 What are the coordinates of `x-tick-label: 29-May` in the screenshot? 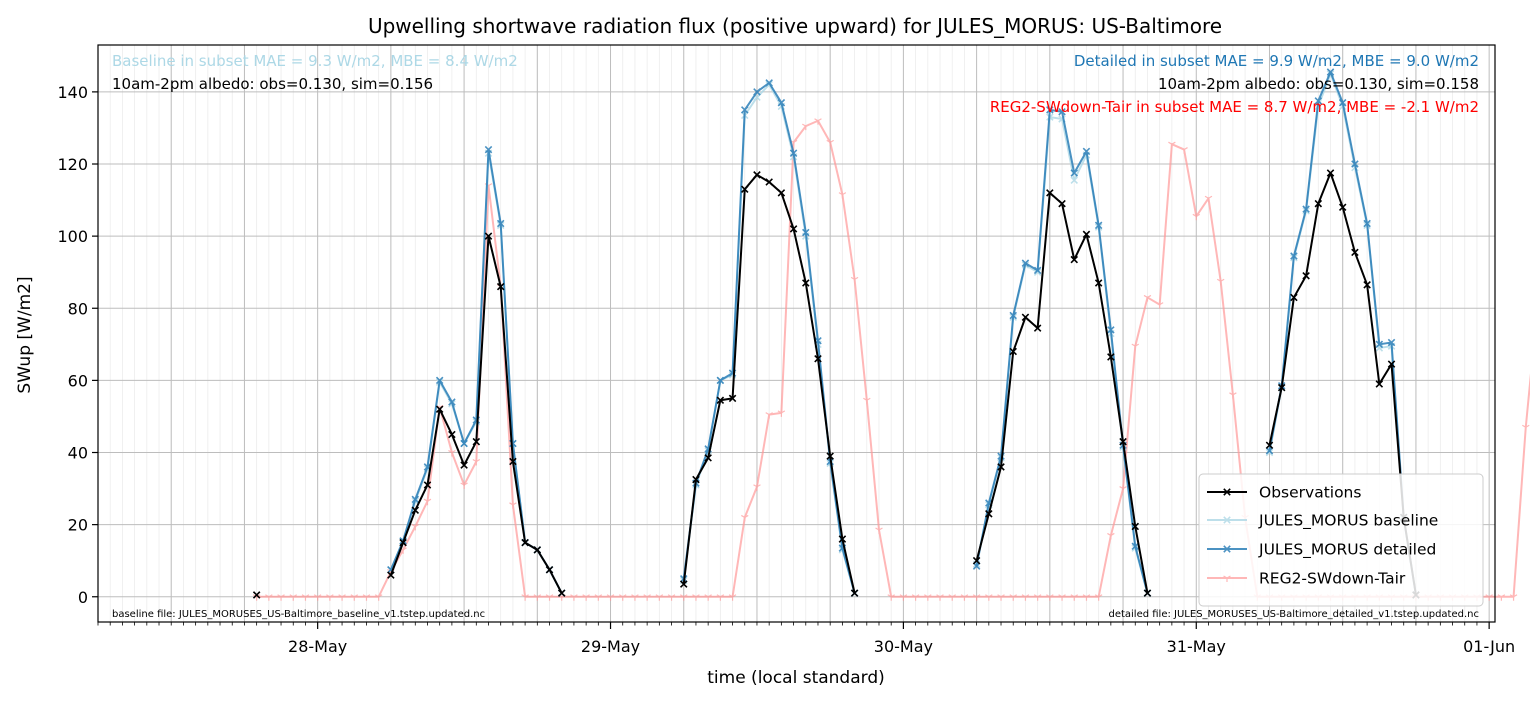 It's located at (610, 646).